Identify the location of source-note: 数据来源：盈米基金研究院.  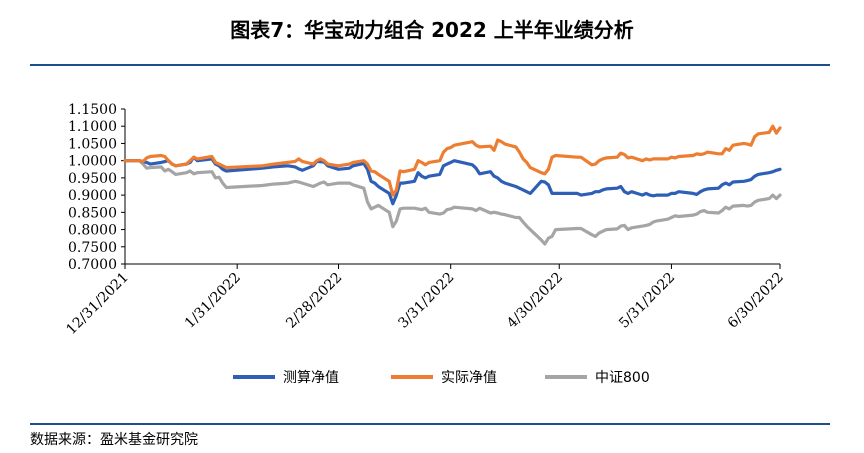
(114, 440).